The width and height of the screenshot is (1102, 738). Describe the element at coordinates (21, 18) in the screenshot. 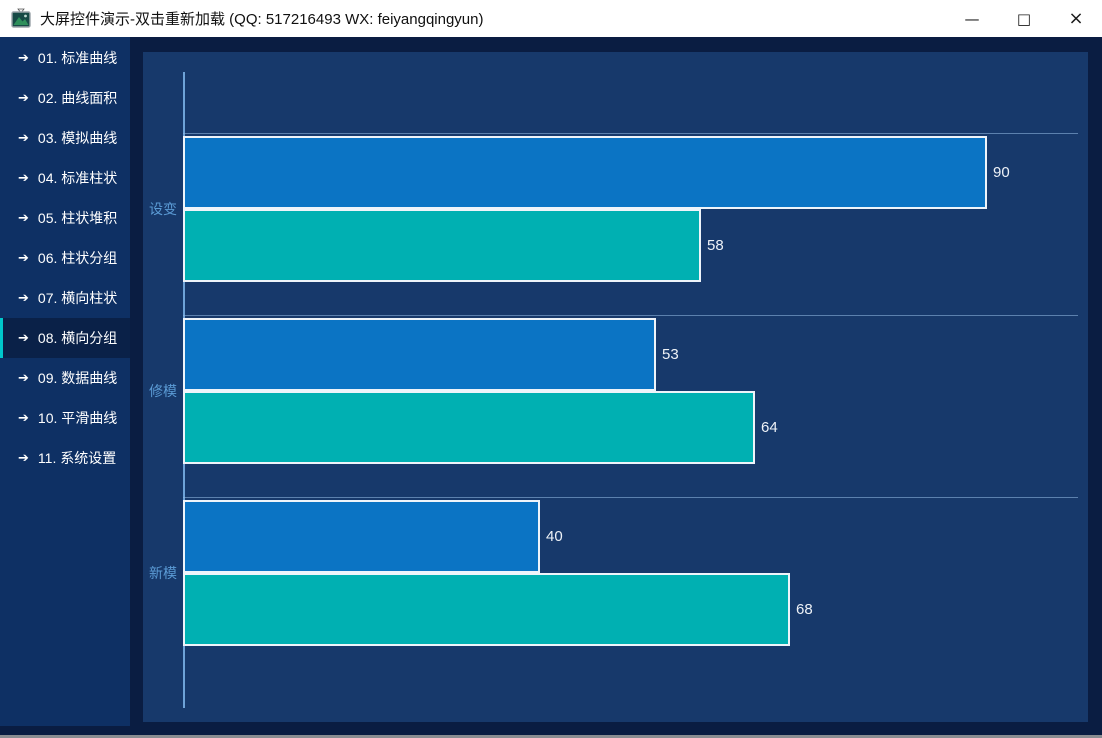

I see `app-icon` at that location.